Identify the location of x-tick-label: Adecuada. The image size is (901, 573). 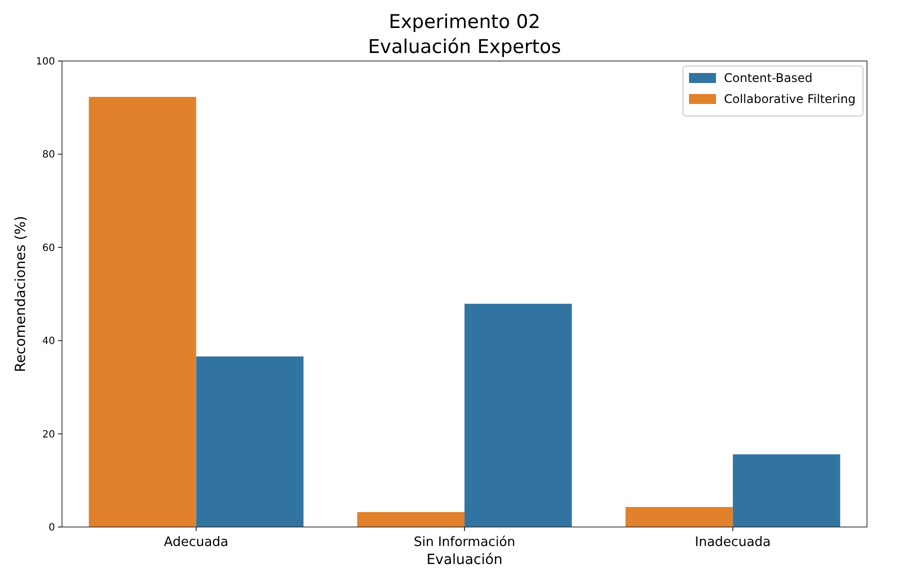
(196, 542).